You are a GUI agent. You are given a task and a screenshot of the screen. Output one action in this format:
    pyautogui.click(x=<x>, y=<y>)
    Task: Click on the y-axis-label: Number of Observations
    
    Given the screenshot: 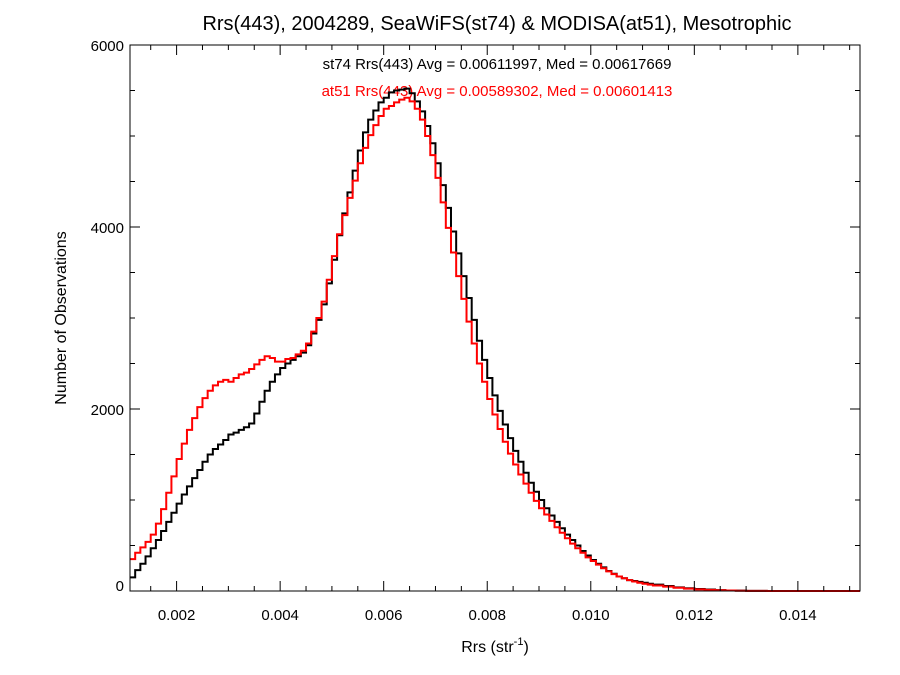 What is the action you would take?
    pyautogui.click(x=61, y=317)
    